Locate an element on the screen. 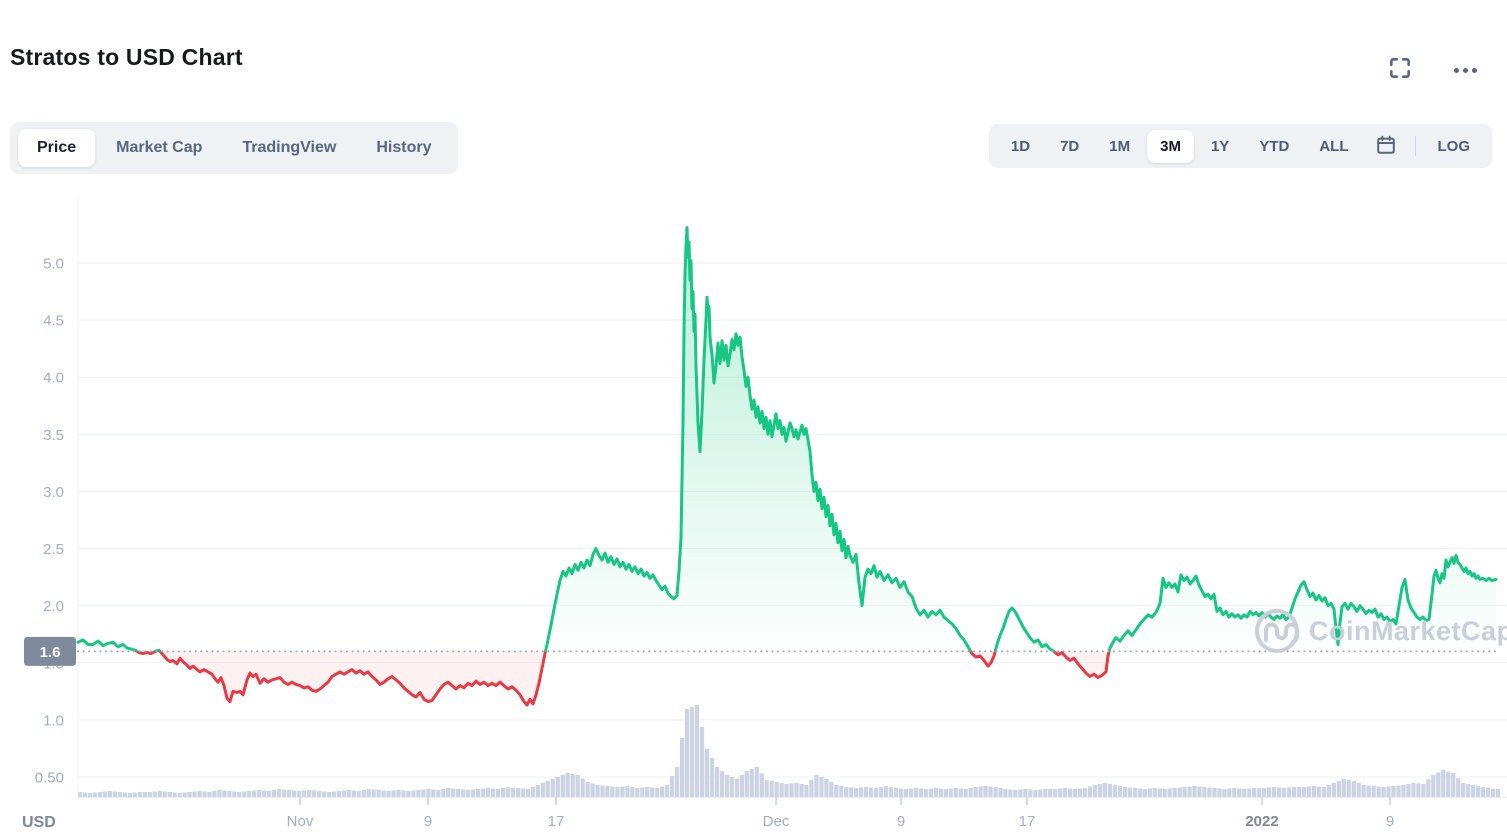 The width and height of the screenshot is (1507, 838). divider is located at coordinates (1415, 146).